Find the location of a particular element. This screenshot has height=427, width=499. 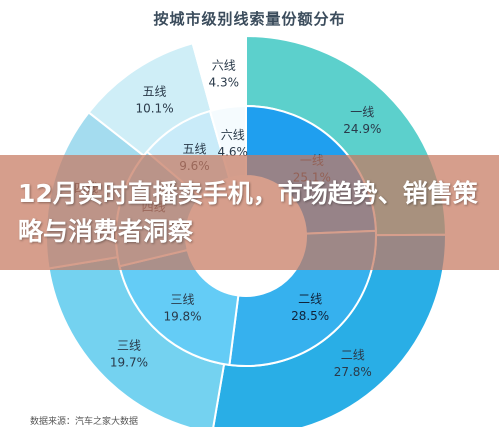

slice-value-label: 24.9% is located at coordinates (362, 129).